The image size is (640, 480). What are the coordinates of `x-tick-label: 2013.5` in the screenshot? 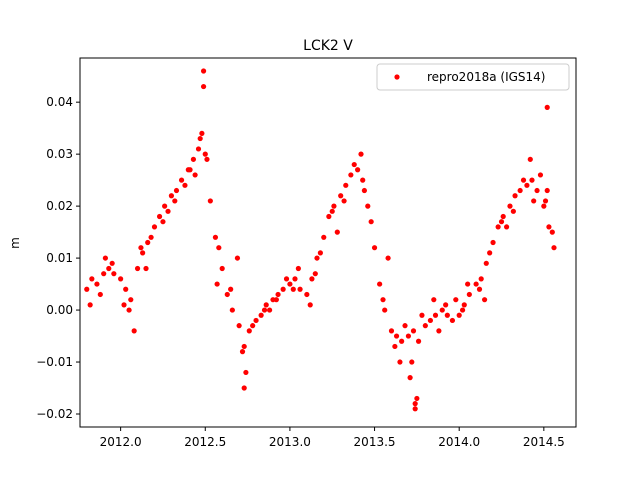 It's located at (375, 442).